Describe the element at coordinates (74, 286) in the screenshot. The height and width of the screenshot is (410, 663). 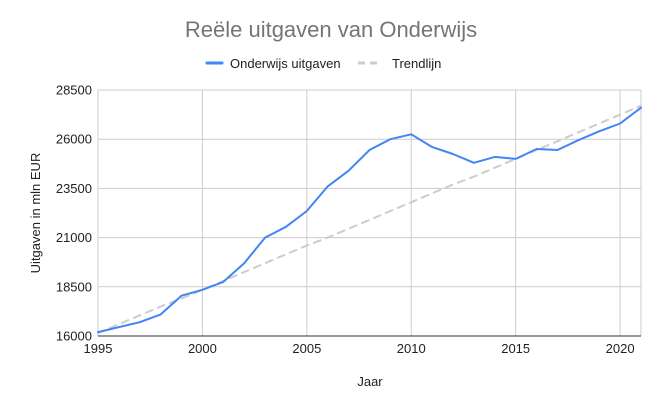
I see `y-tick-label: 18500` at that location.